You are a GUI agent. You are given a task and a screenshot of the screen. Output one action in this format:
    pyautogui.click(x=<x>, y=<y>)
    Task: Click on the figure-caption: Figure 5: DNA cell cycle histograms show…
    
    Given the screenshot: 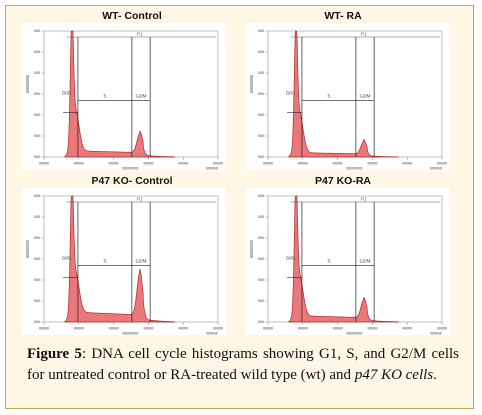 What is the action you would take?
    pyautogui.click(x=243, y=364)
    